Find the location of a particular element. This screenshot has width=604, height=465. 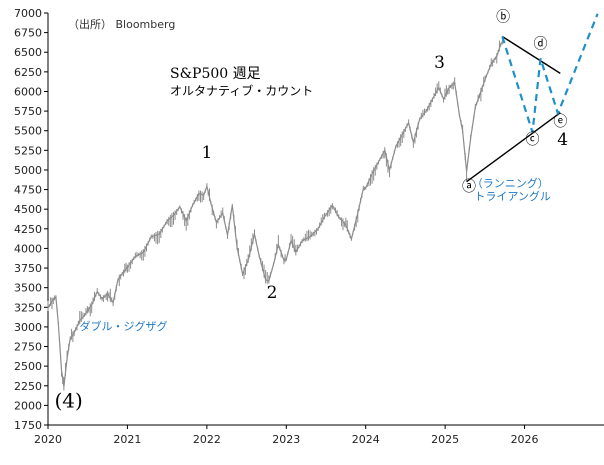

annotation-label: ⓒ is located at coordinates (533, 140).